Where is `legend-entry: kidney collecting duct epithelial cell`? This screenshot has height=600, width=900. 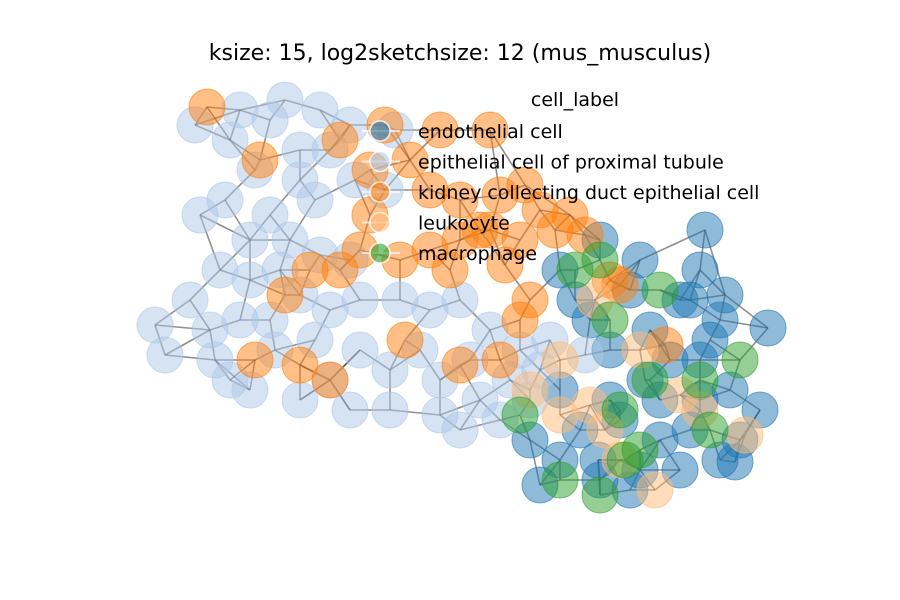 legend-entry: kidney collecting duct epithelial cell is located at coordinates (560, 192).